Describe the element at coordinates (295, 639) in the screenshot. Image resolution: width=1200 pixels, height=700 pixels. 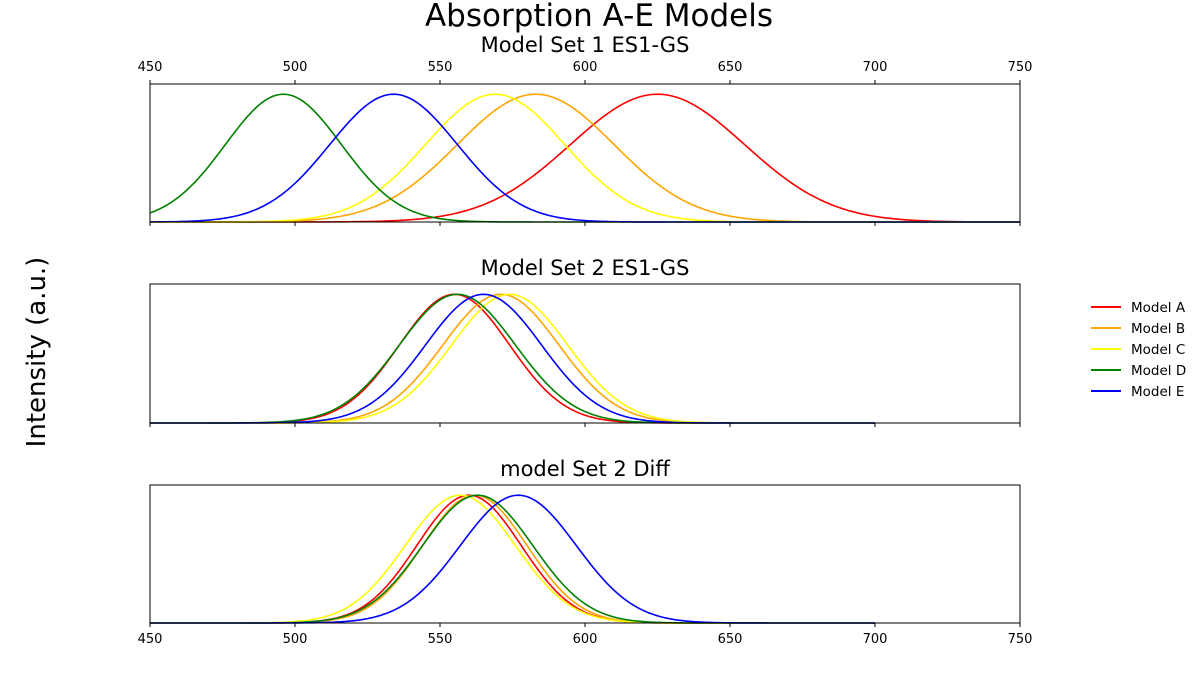
I see `x-tick-label: 500` at that location.